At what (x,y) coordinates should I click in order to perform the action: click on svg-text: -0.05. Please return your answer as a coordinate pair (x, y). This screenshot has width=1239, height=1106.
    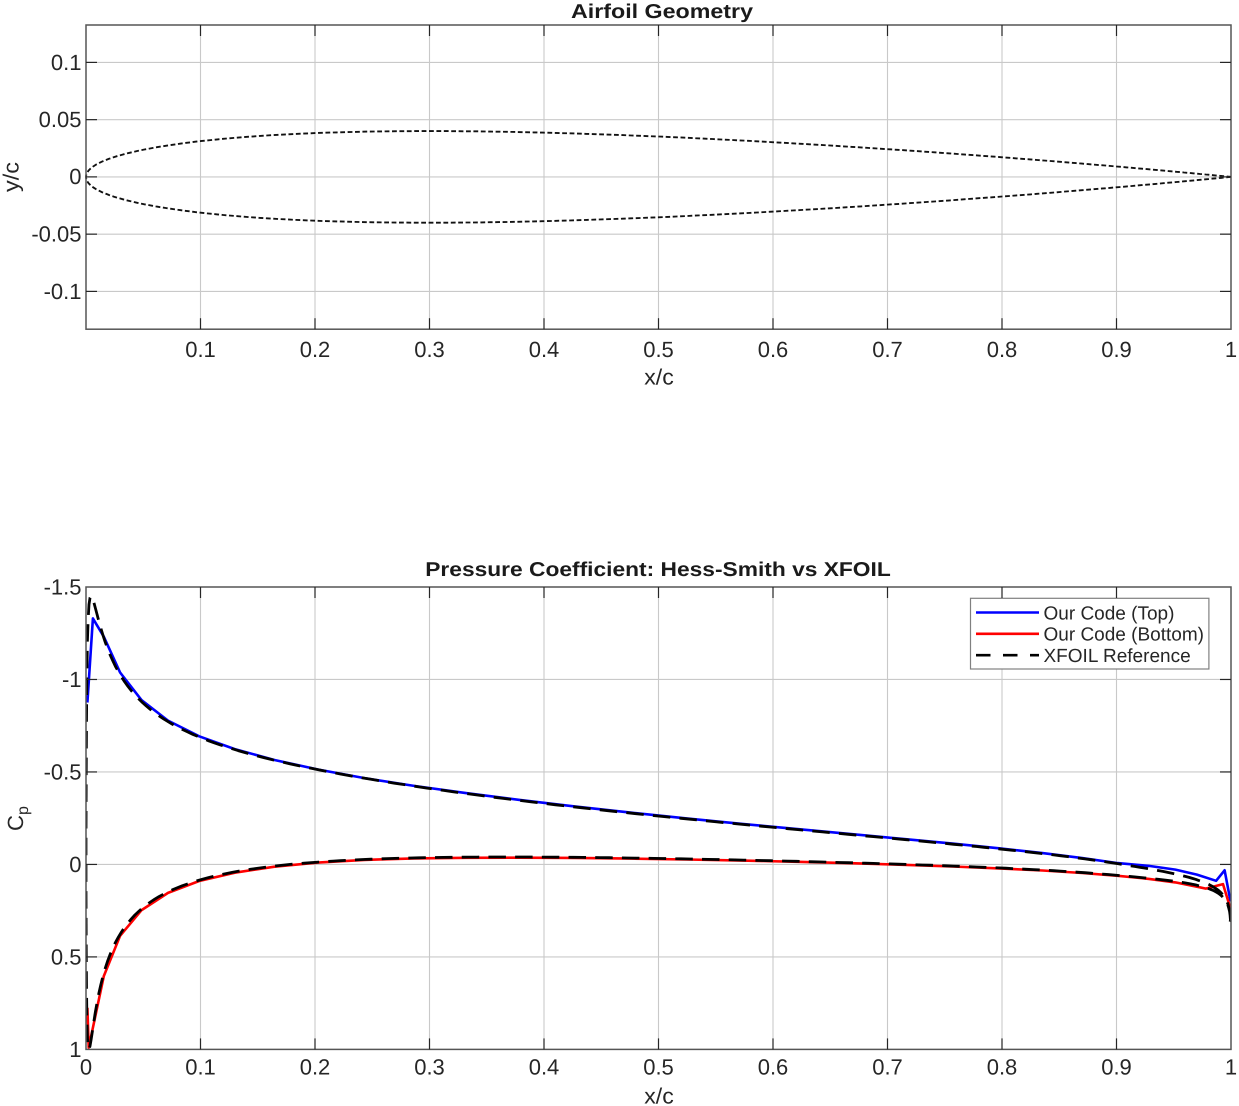
    Looking at the image, I should click on (56, 234).